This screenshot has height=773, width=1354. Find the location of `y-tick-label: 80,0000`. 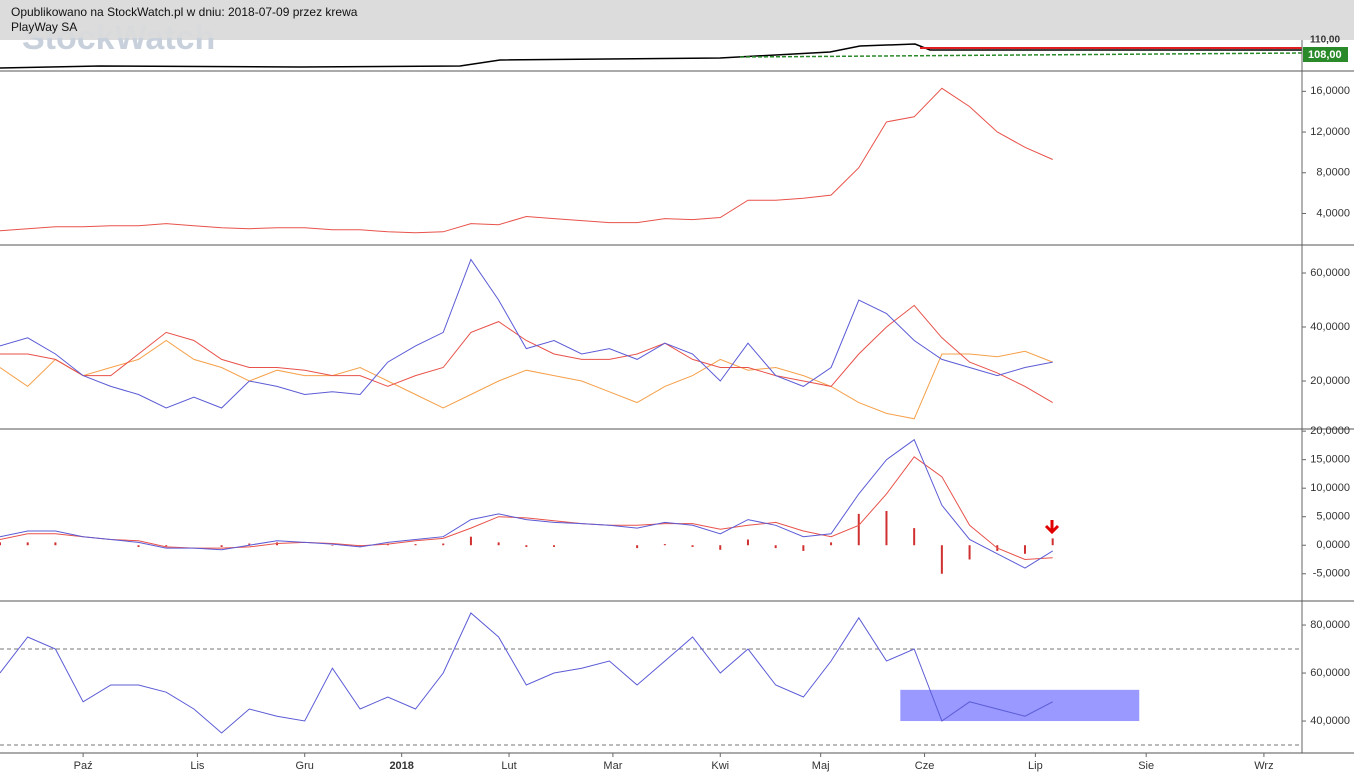

y-tick-label: 80,0000 is located at coordinates (1330, 625).